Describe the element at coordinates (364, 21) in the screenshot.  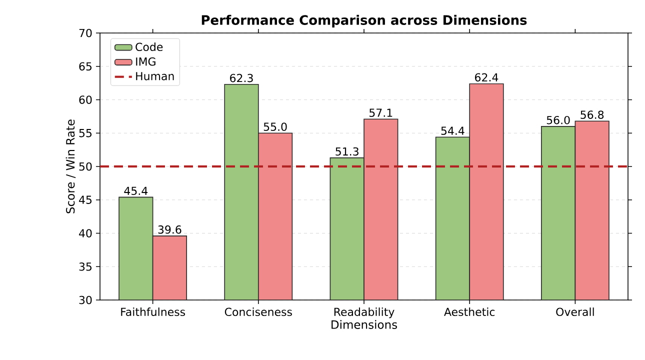
I see `chart-title: Performance Comparison across Dimensions` at that location.